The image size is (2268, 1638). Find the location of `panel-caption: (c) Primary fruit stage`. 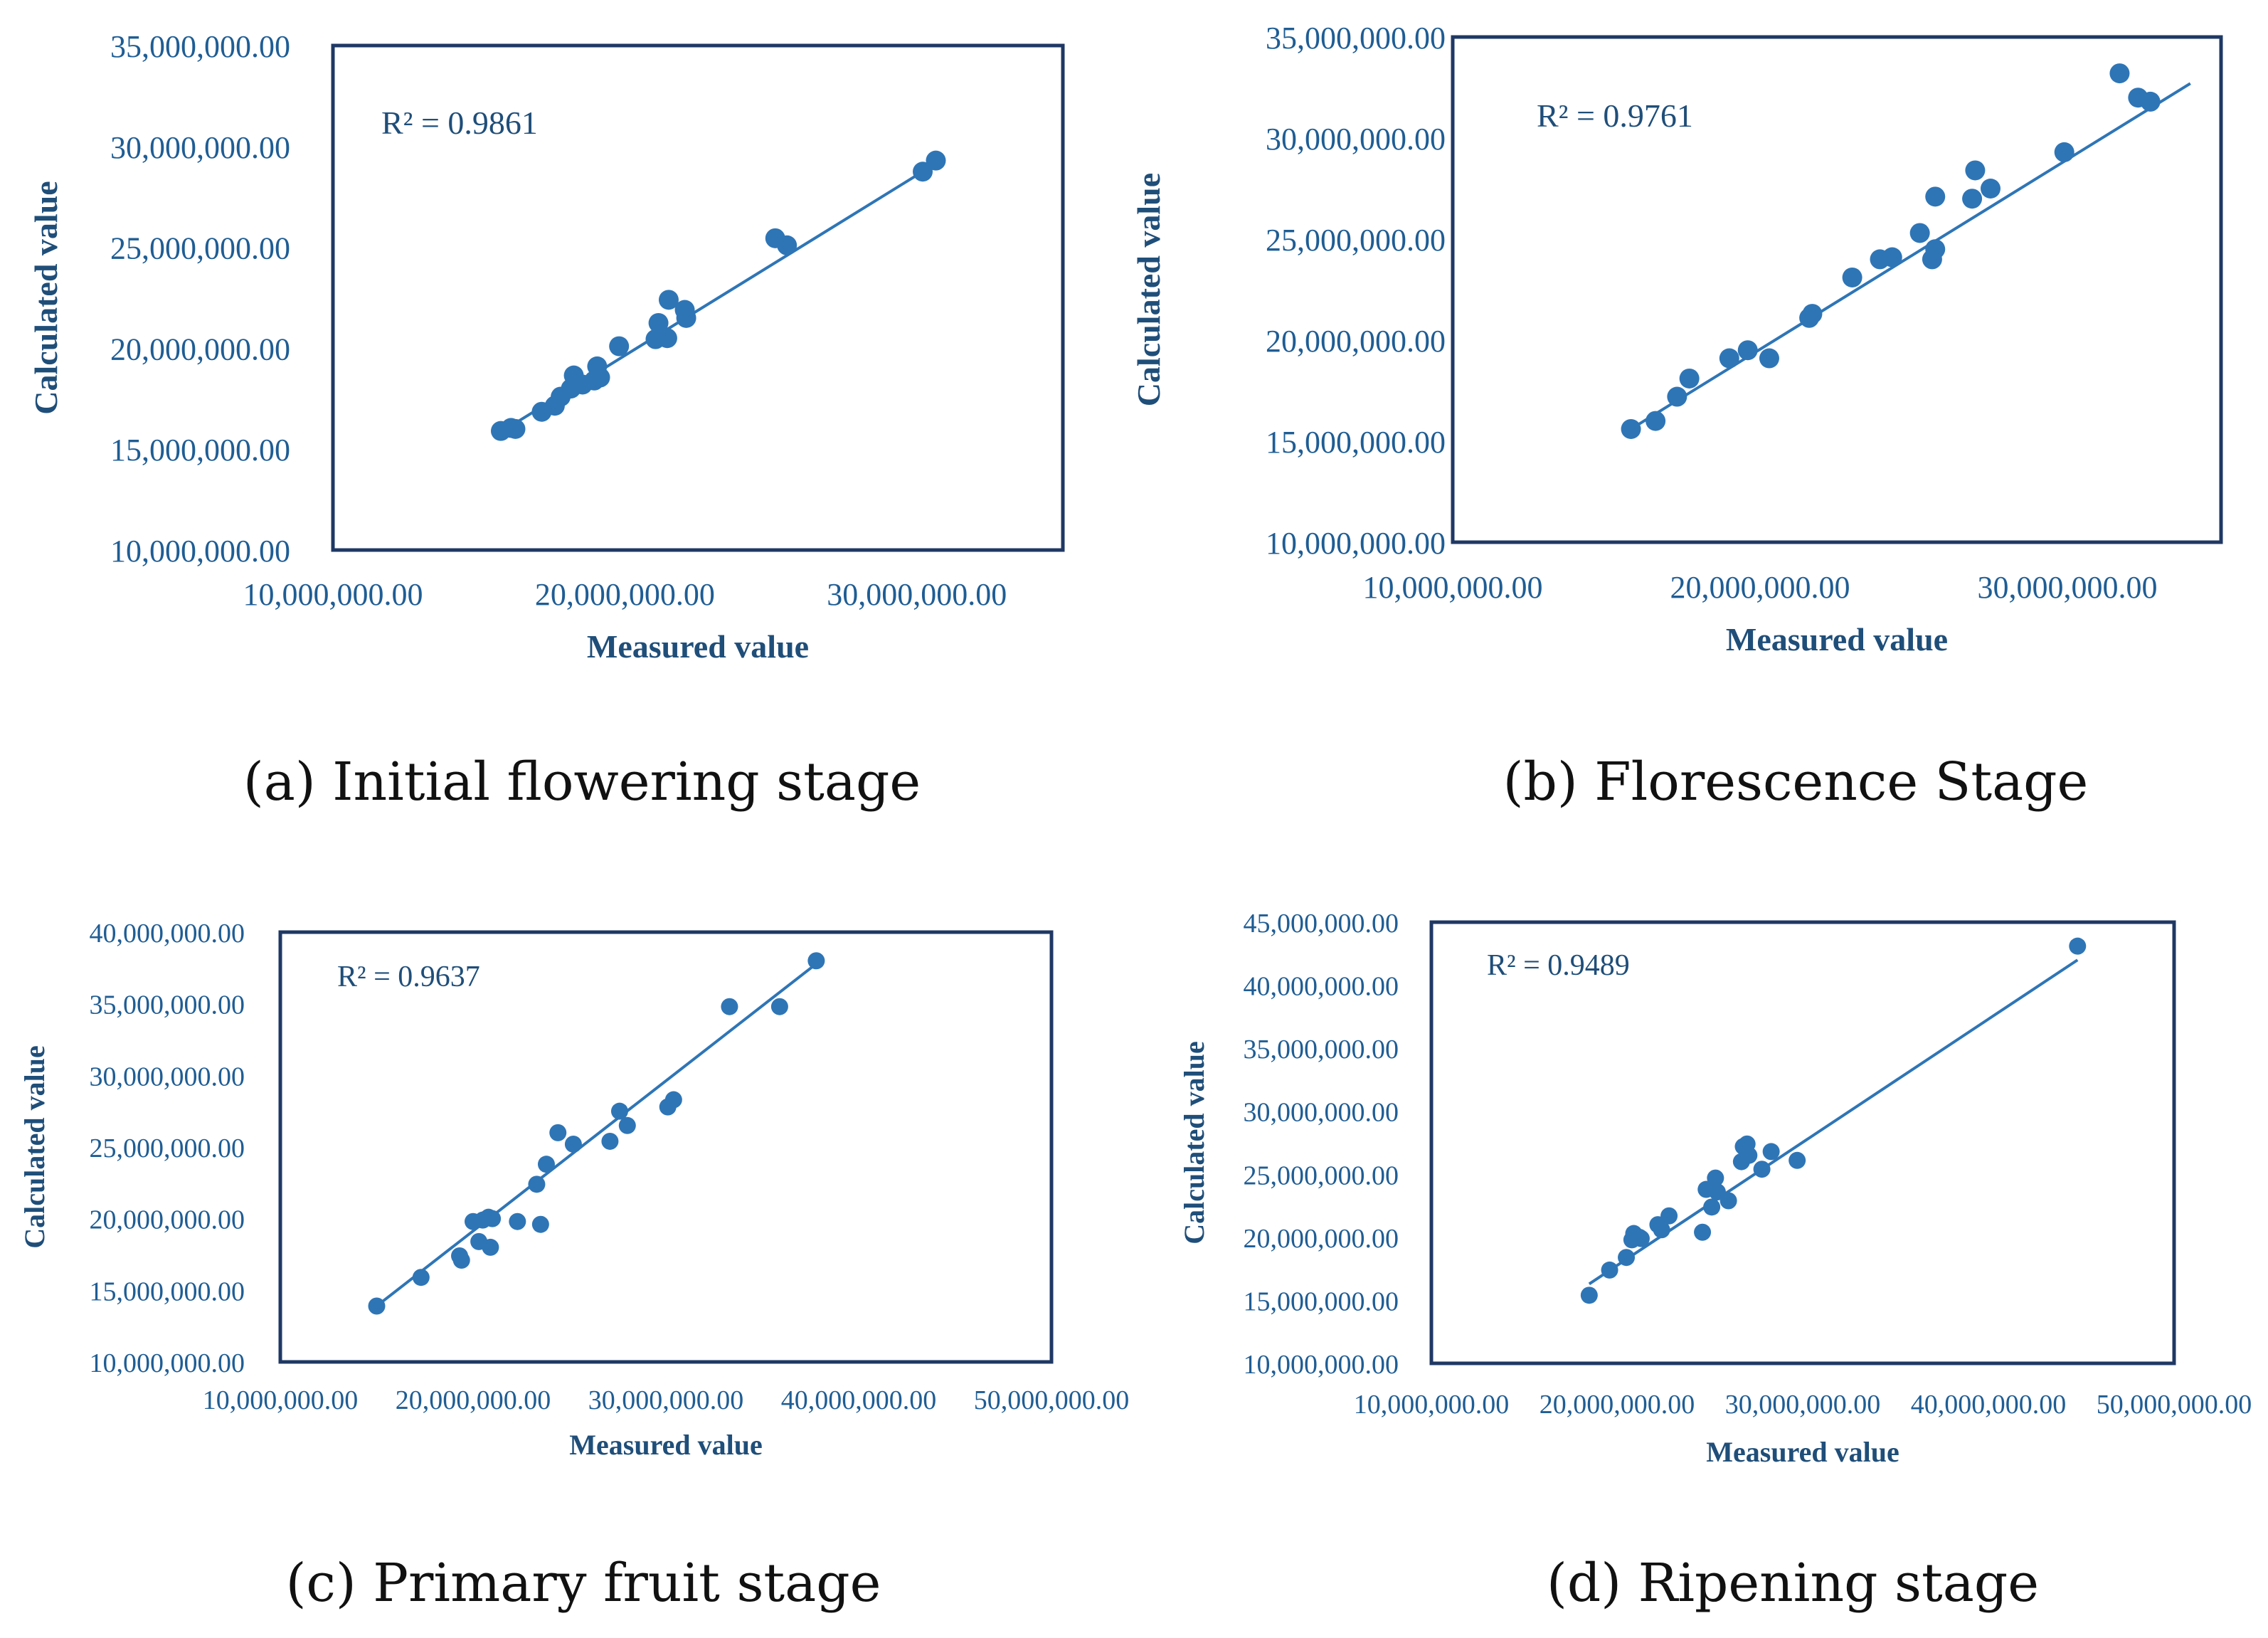

panel-caption: (c) Primary fruit stage is located at coordinates (583, 1583).